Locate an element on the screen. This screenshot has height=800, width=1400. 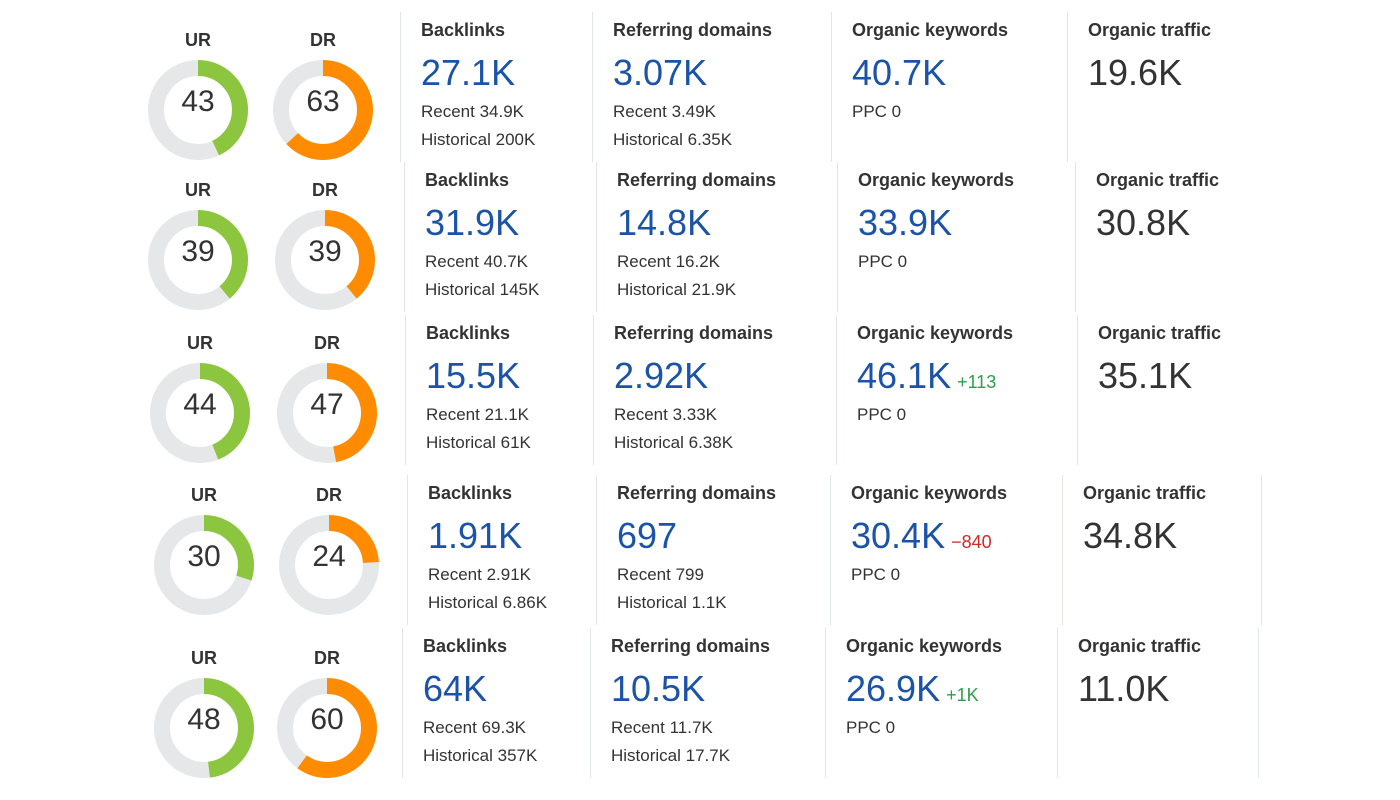
organic-keywords-delta: +113 is located at coordinates (977, 382).